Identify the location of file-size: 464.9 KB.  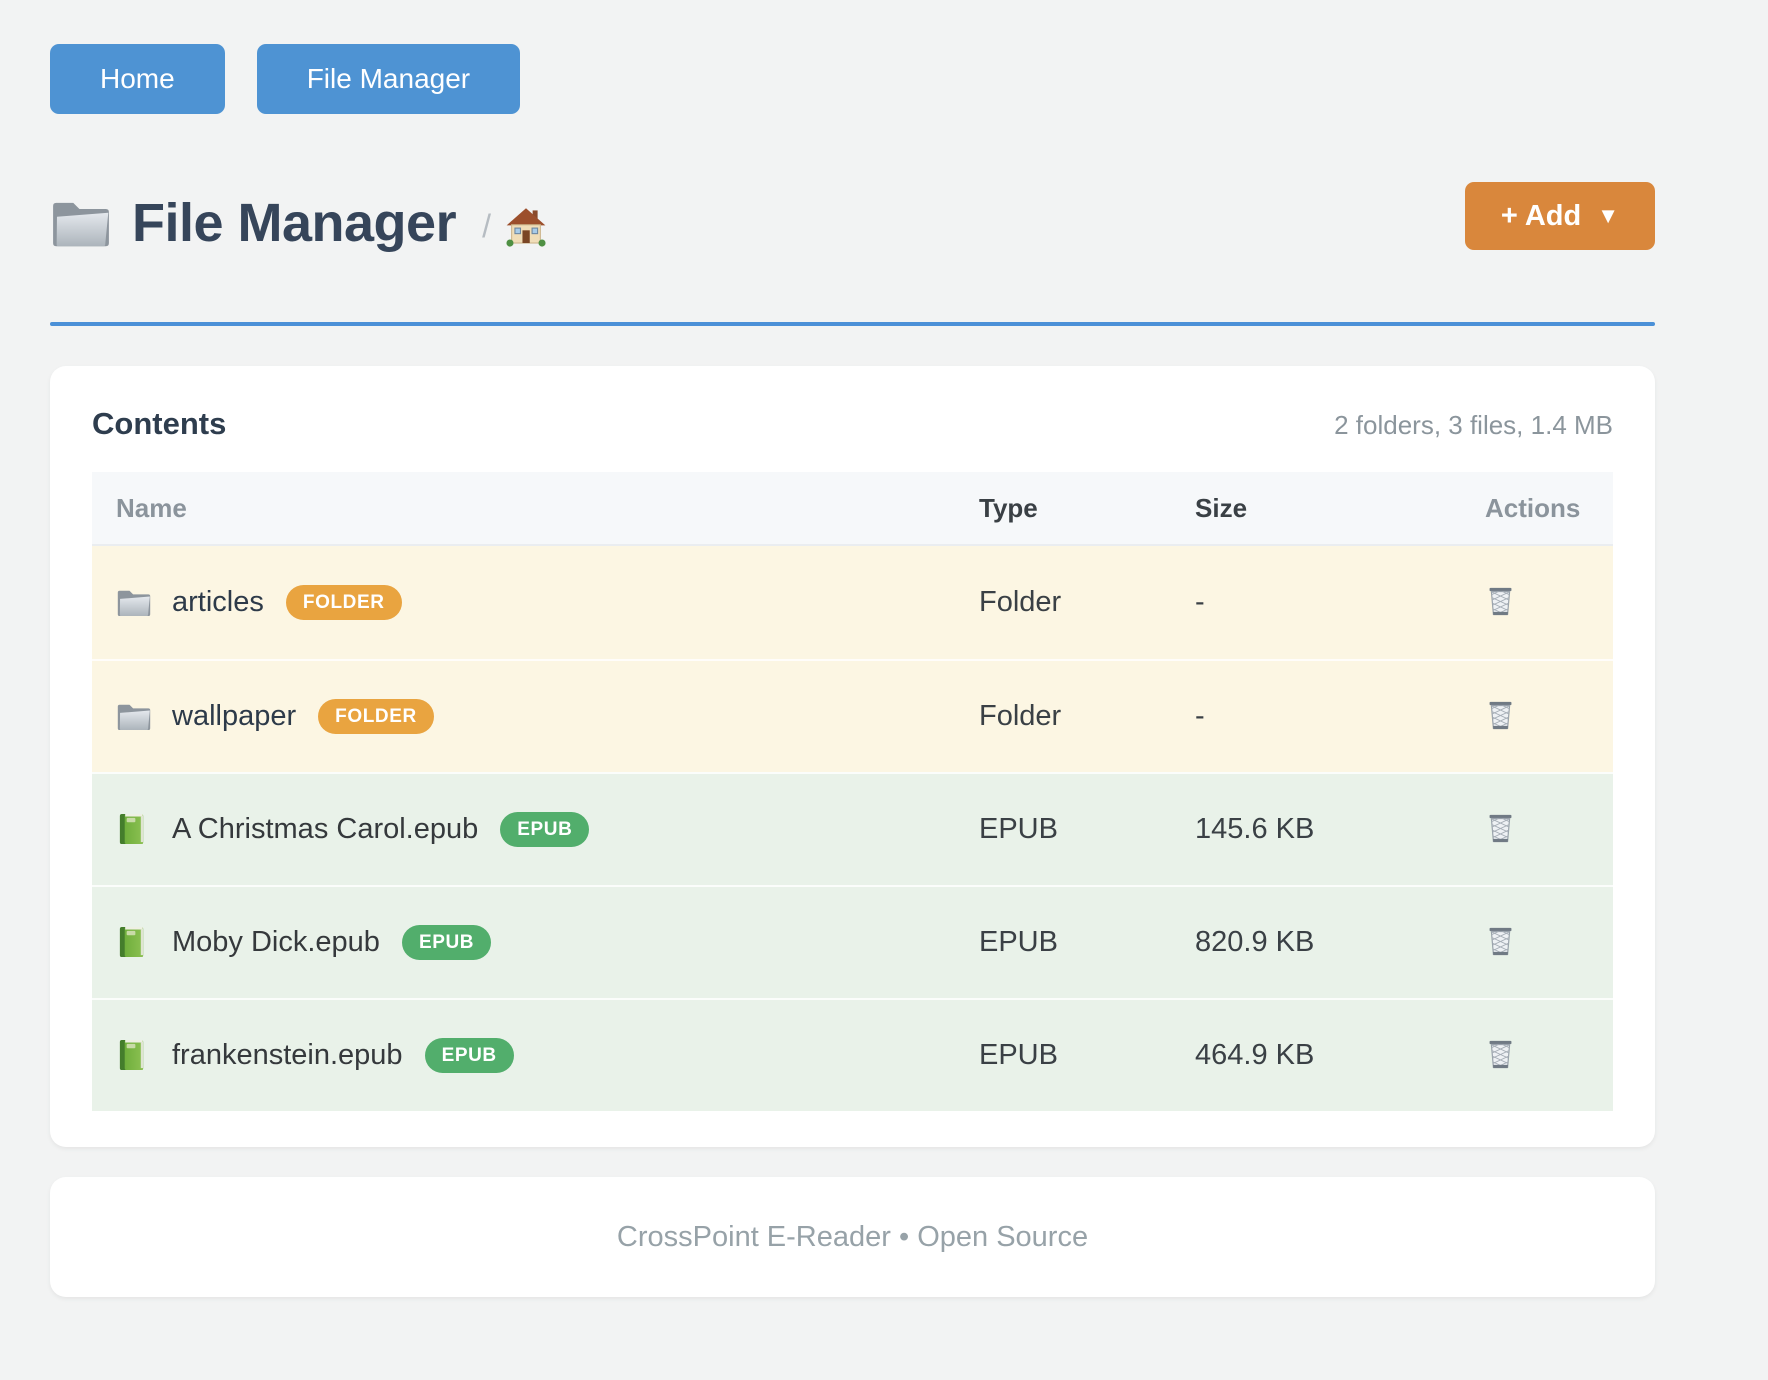
(1255, 1055).